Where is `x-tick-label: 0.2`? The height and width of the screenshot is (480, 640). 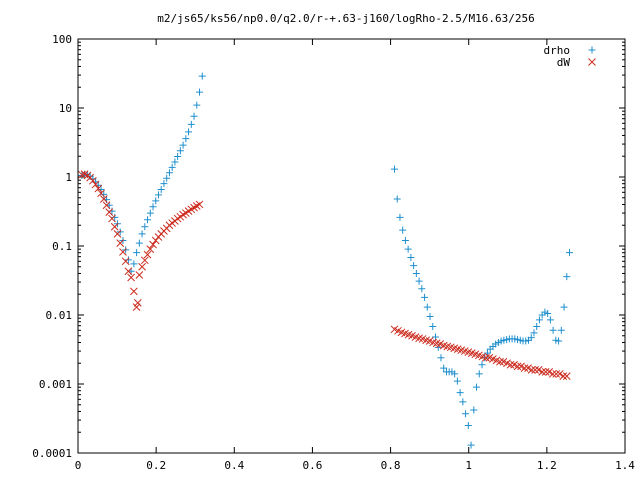 x-tick-label: 0.2 is located at coordinates (156, 465).